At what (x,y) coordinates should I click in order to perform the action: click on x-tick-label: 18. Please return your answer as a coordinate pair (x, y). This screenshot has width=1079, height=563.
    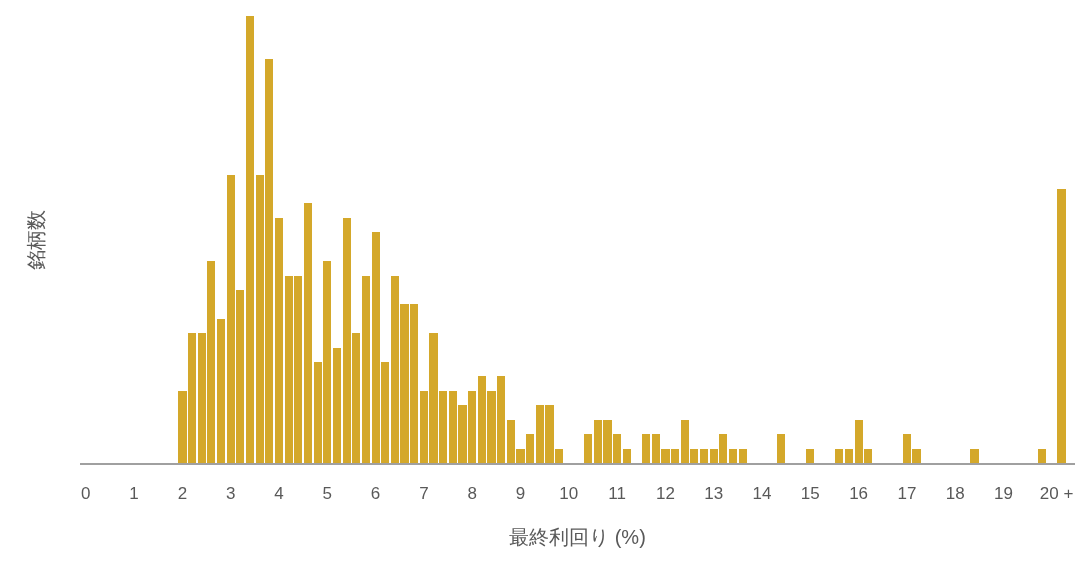
    Looking at the image, I should click on (955, 494).